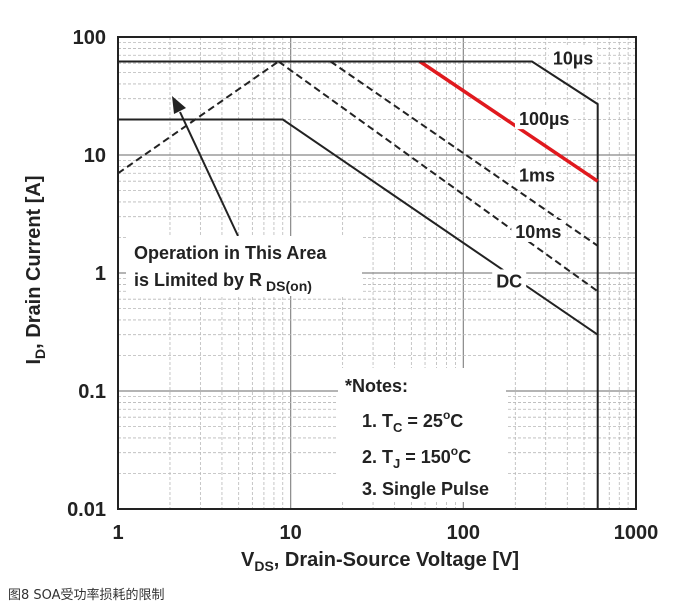 This screenshot has height=616, width=697. I want to click on y-tick-label: 0.01, so click(86, 510).